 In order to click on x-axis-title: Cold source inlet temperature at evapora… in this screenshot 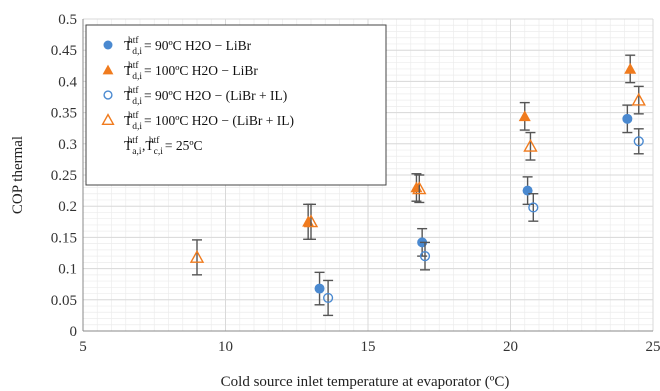, I will do `click(365, 382)`.